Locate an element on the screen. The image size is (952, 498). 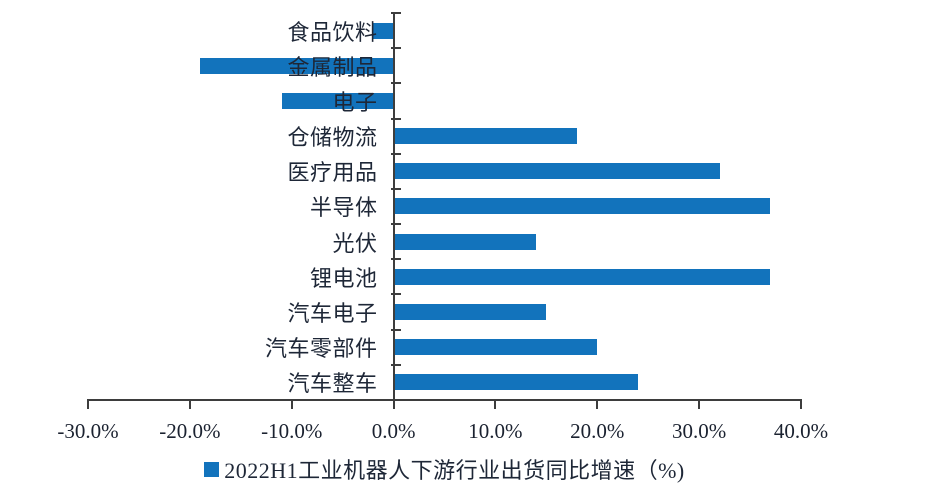
category-label: 汽车零部件 is located at coordinates (321, 349).